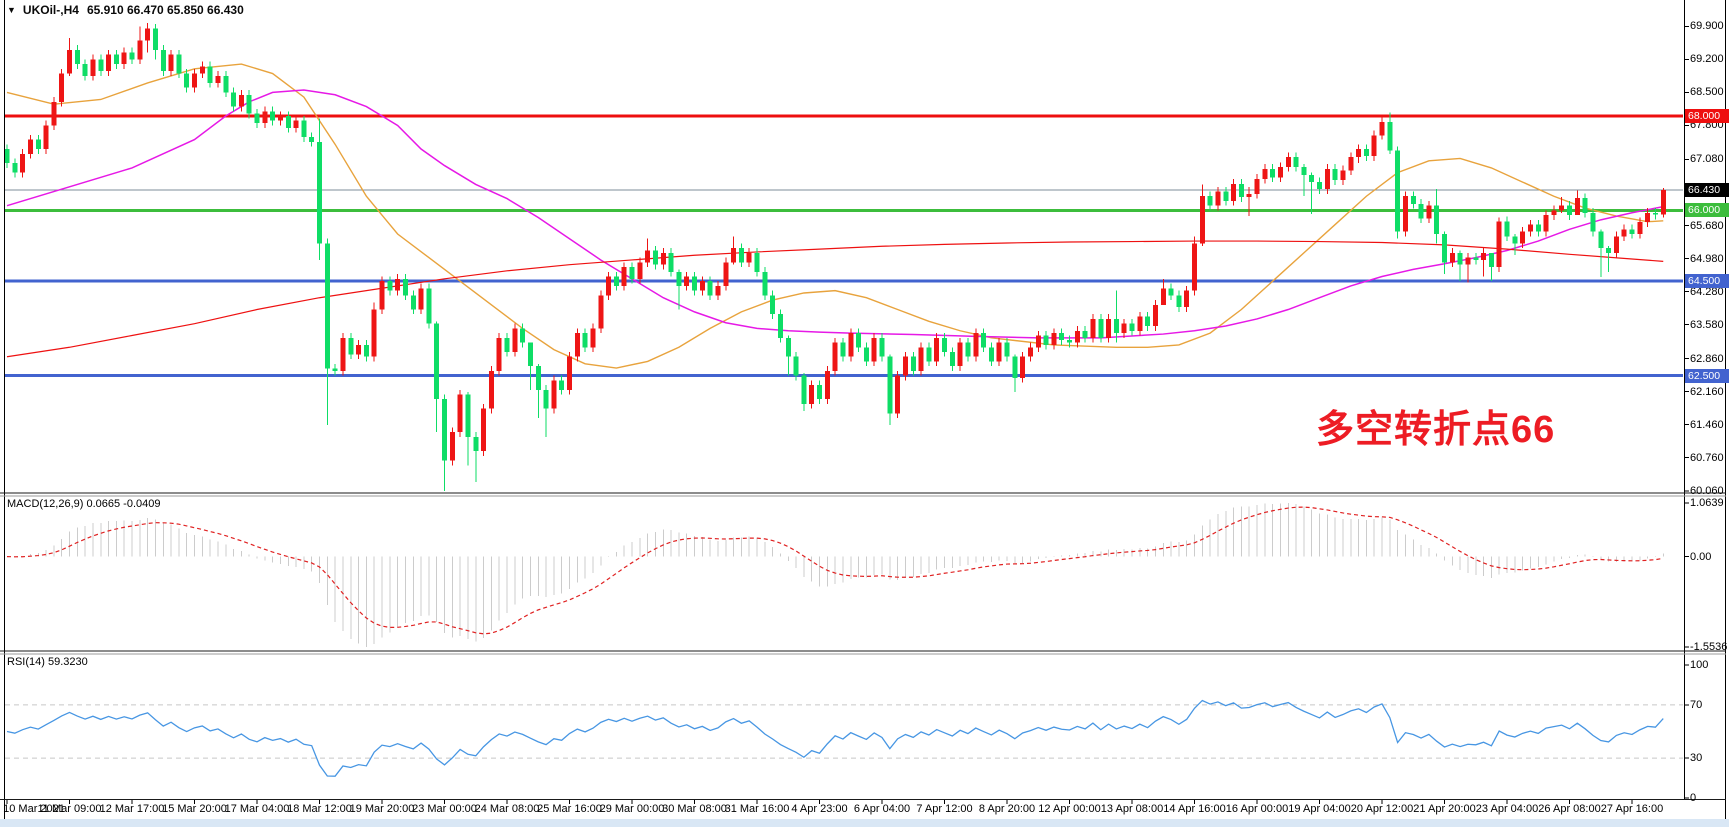  I want to click on time-axis-label: 19 Apr 04:00, so click(1319, 809).